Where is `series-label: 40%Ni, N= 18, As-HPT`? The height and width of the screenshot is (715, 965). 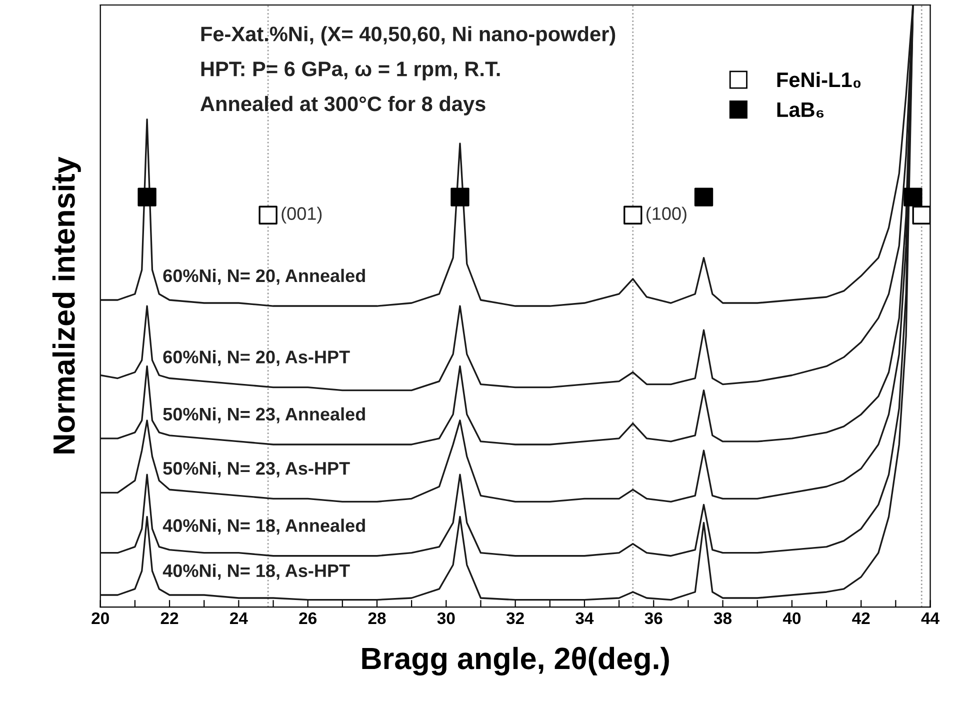
series-label: 40%Ni, N= 18, As-HPT is located at coordinates (256, 572).